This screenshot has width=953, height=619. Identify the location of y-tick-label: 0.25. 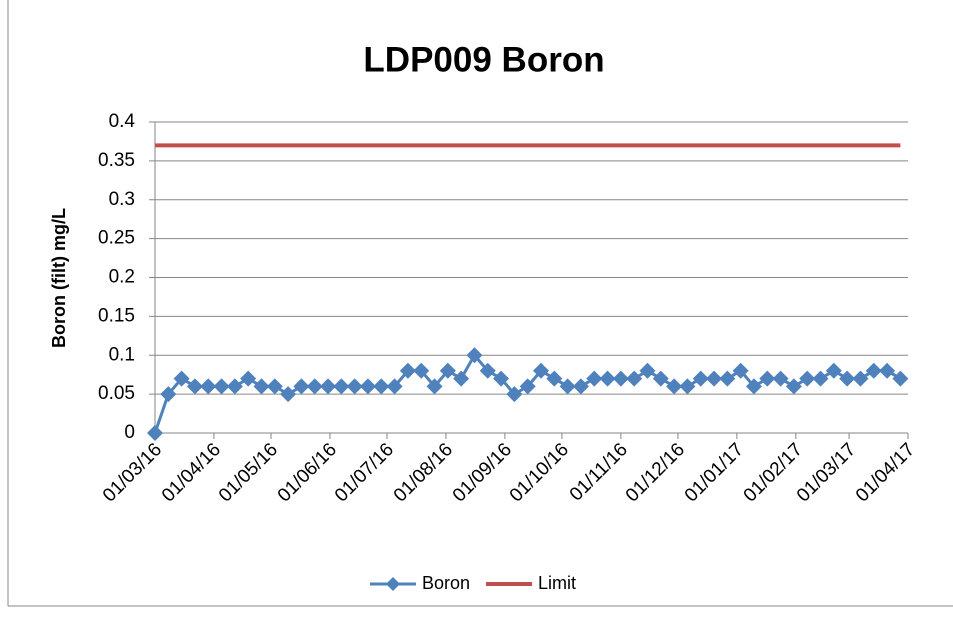
(116, 238).